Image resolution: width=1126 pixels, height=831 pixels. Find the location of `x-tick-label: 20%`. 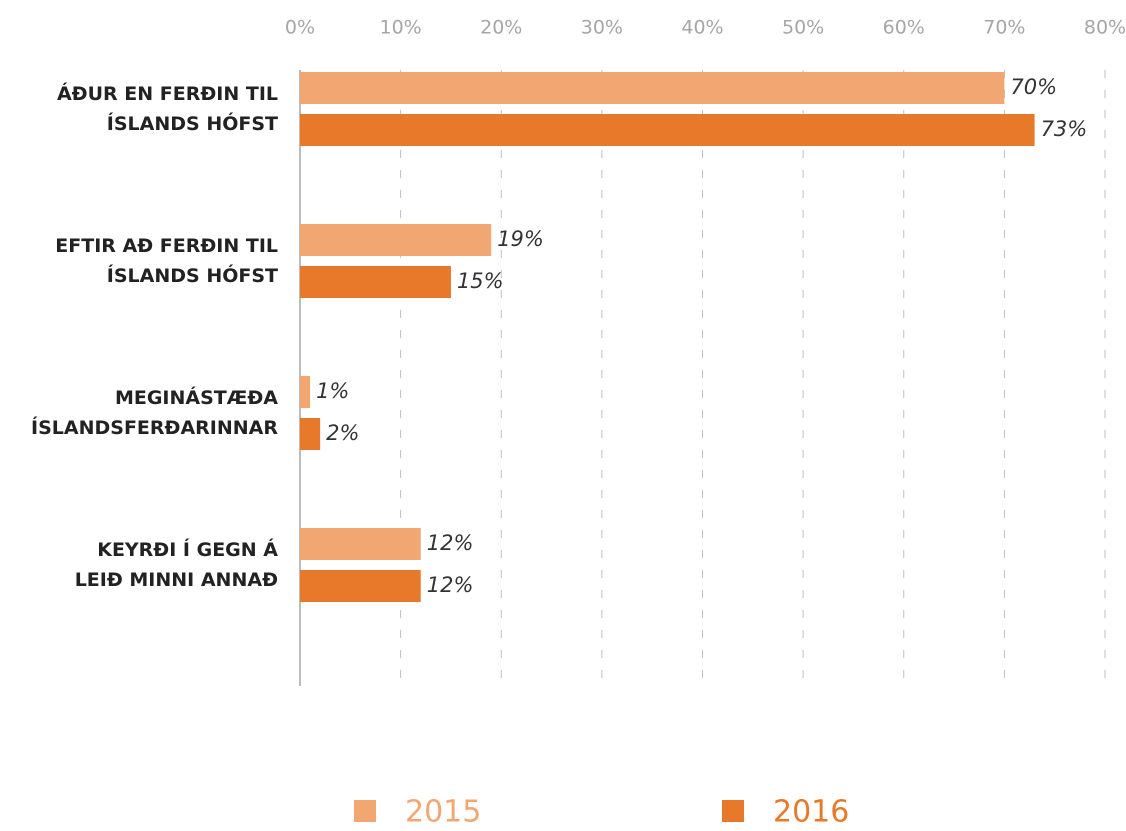

x-tick-label: 20% is located at coordinates (501, 28).